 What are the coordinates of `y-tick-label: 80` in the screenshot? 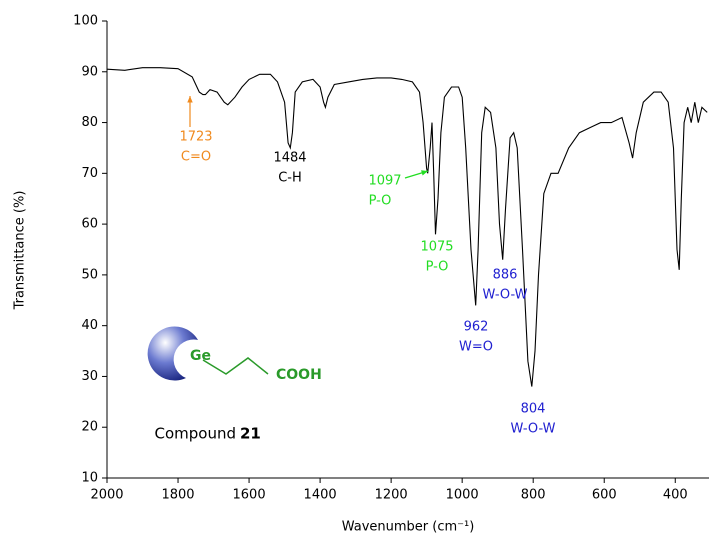 It's located at (89, 122).